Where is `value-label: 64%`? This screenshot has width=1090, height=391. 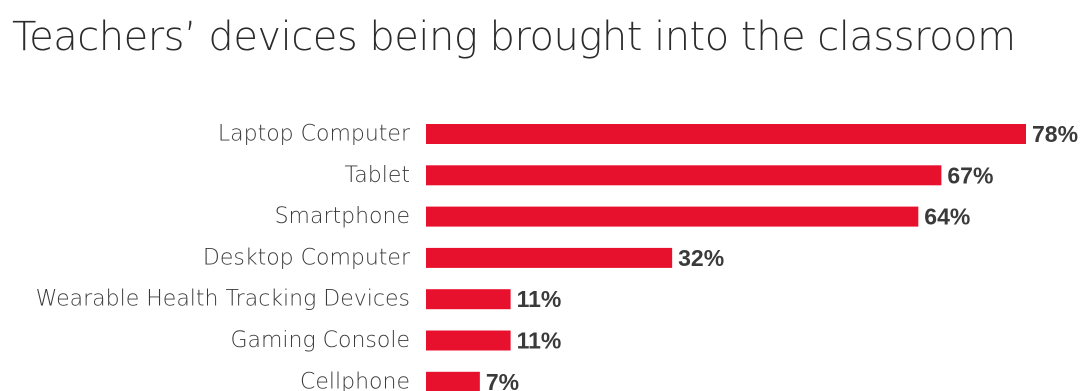 value-label: 64% is located at coordinates (947, 217).